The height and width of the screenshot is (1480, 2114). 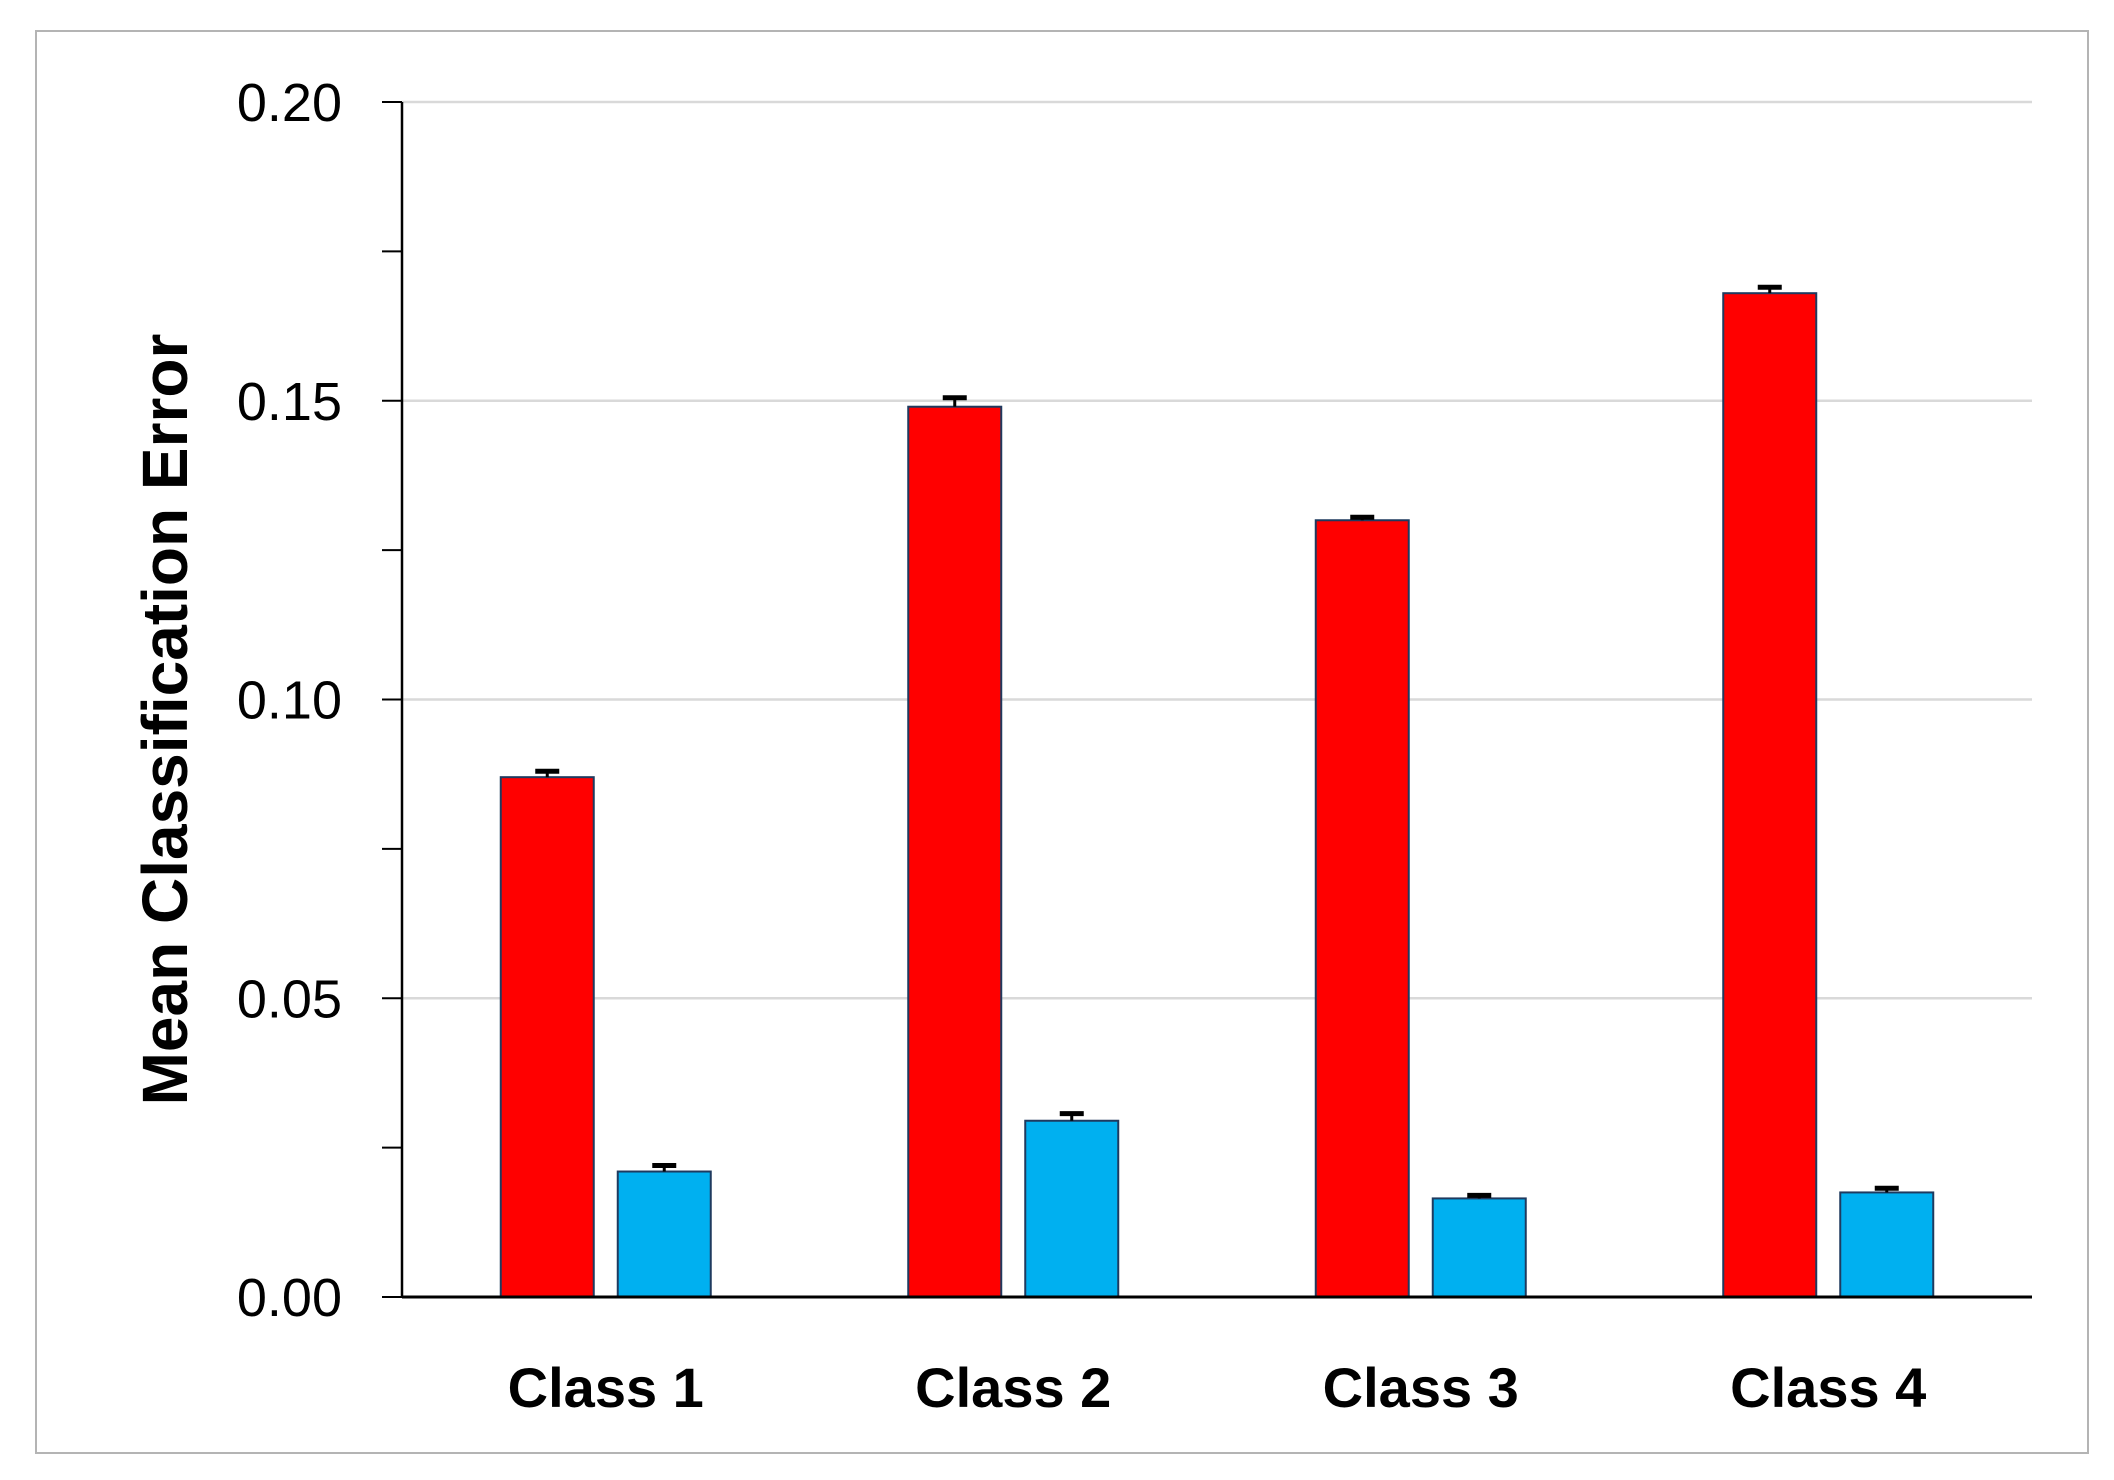 I want to click on x-category-label: Class 3, so click(x=1421, y=1387).